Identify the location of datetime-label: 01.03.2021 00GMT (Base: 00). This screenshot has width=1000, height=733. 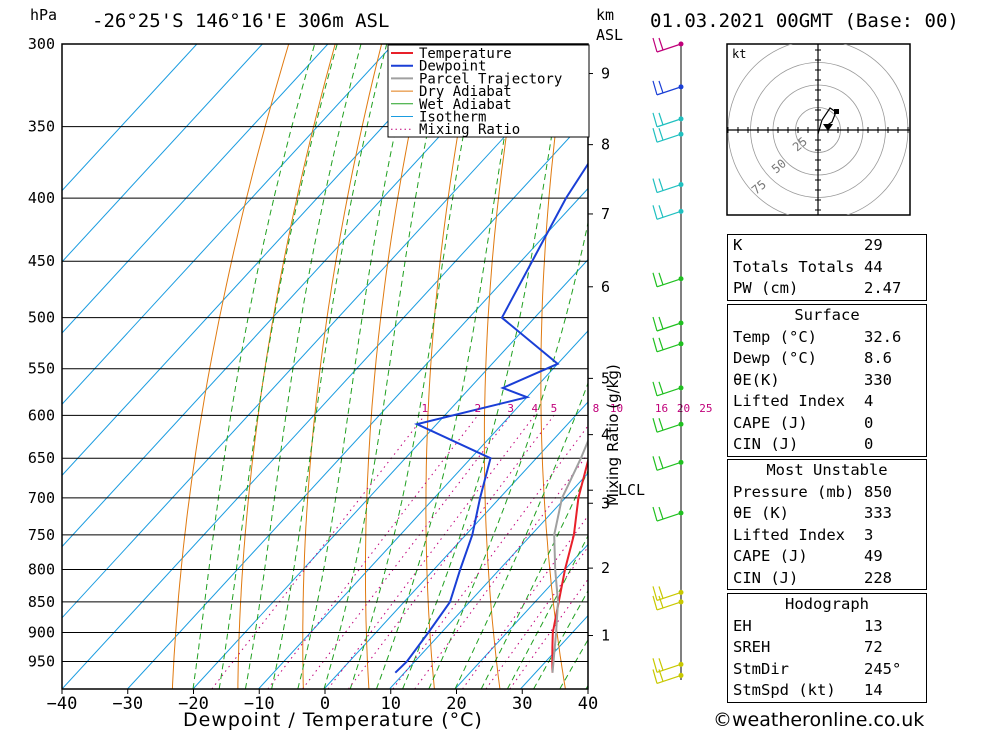
(804, 21).